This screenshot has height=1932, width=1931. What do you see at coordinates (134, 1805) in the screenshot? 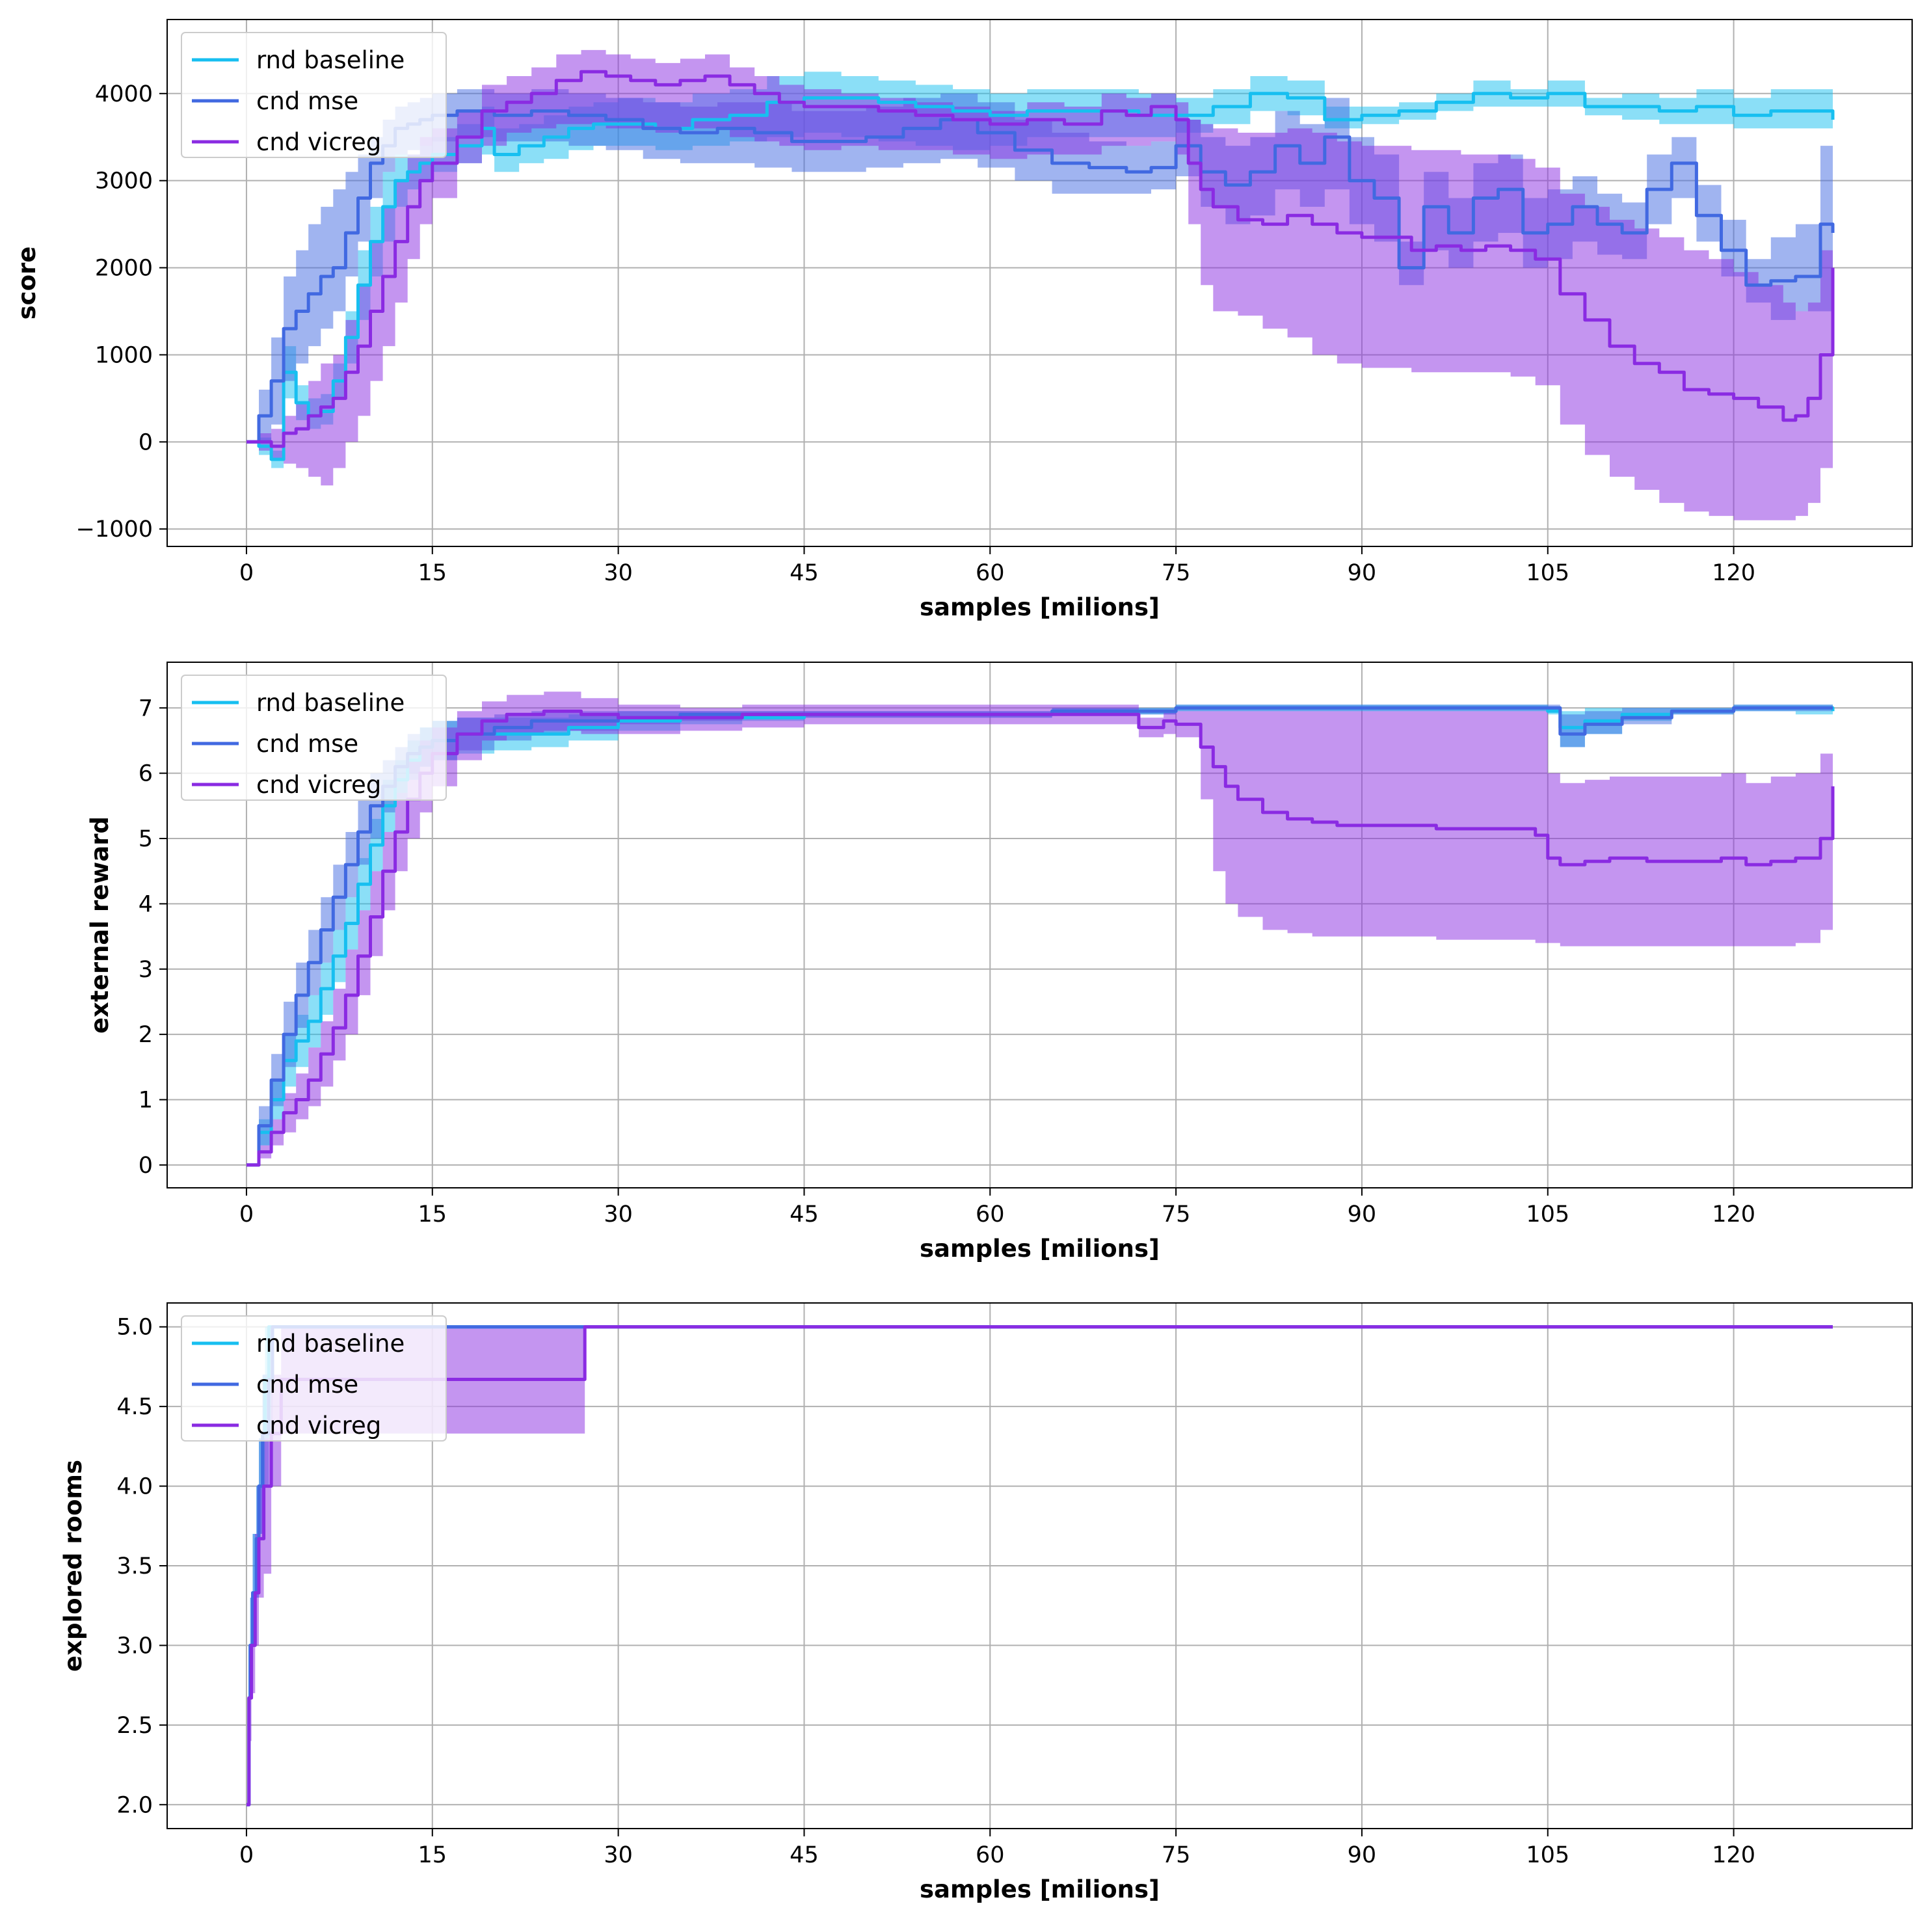
I see `y-tick-label: 2.0` at bounding box center [134, 1805].